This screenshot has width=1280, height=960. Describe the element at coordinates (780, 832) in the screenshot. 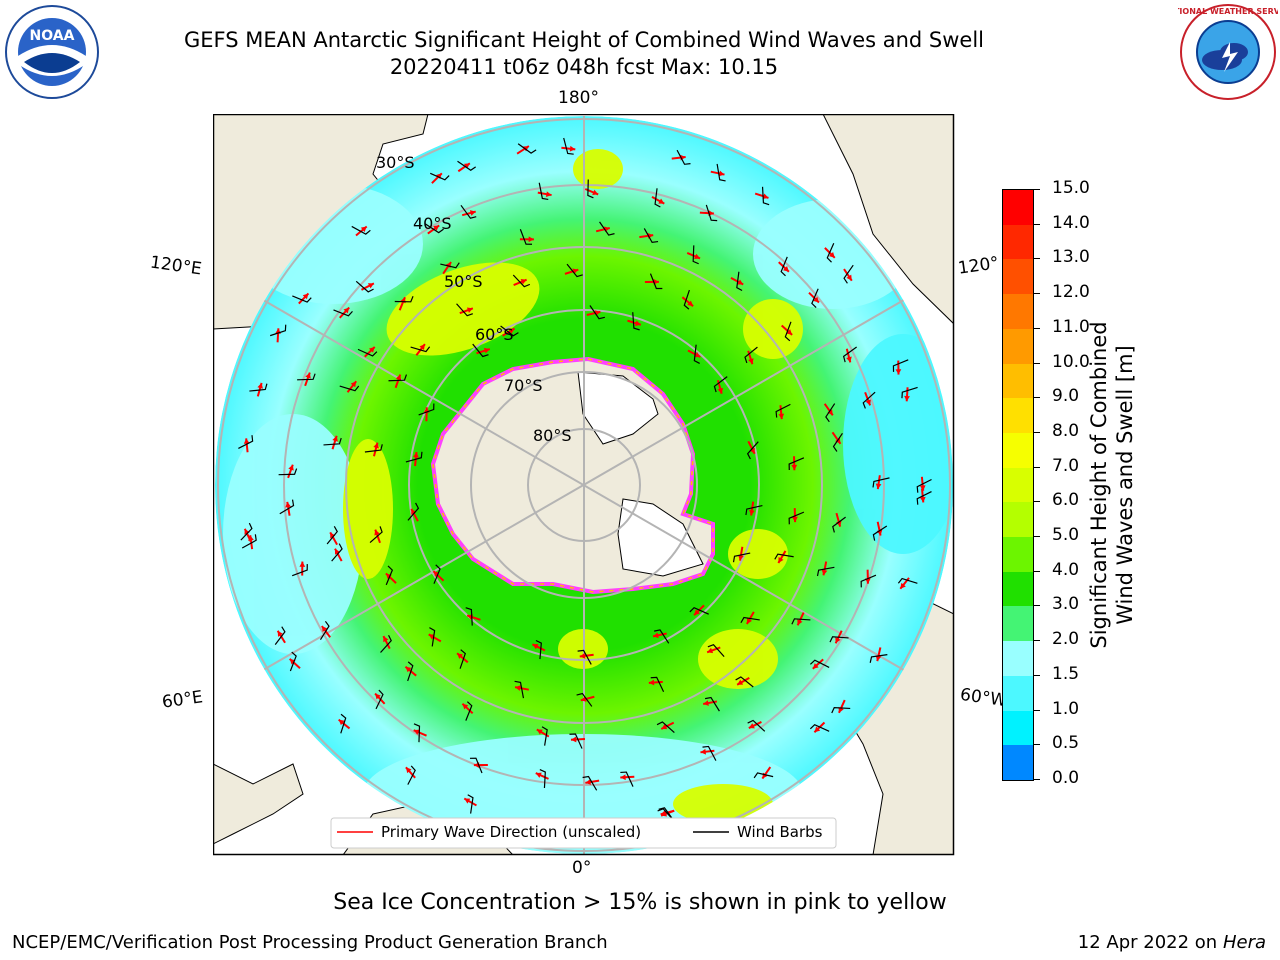

I see `legend-wind-barbs: Wind Barbs` at that location.